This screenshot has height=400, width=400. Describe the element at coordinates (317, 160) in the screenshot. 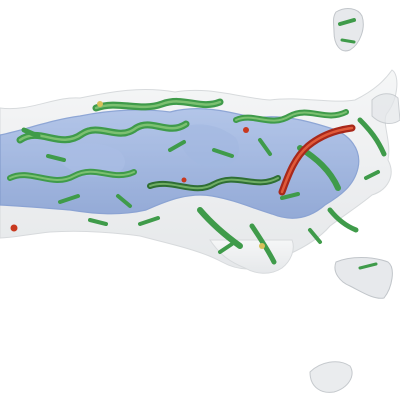

I see `red-highlighted-strand` at that location.